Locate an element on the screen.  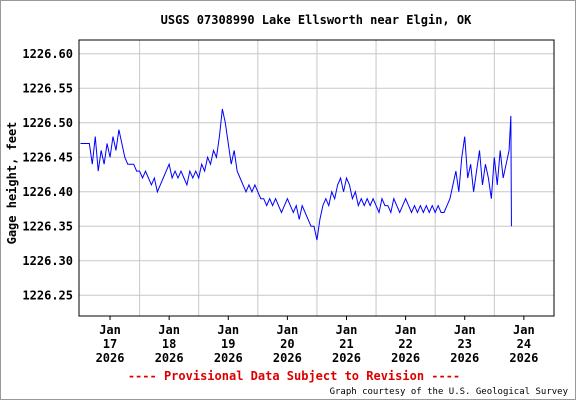
x-tick-label: Jan 17 2026 is located at coordinates (110, 344).